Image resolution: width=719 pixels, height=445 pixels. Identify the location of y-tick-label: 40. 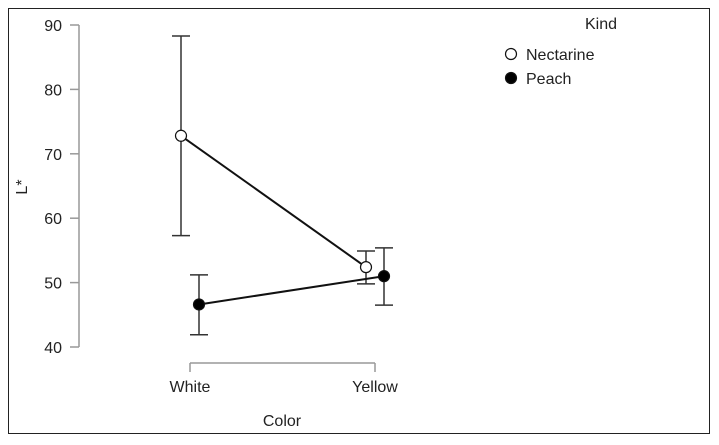
(53, 348).